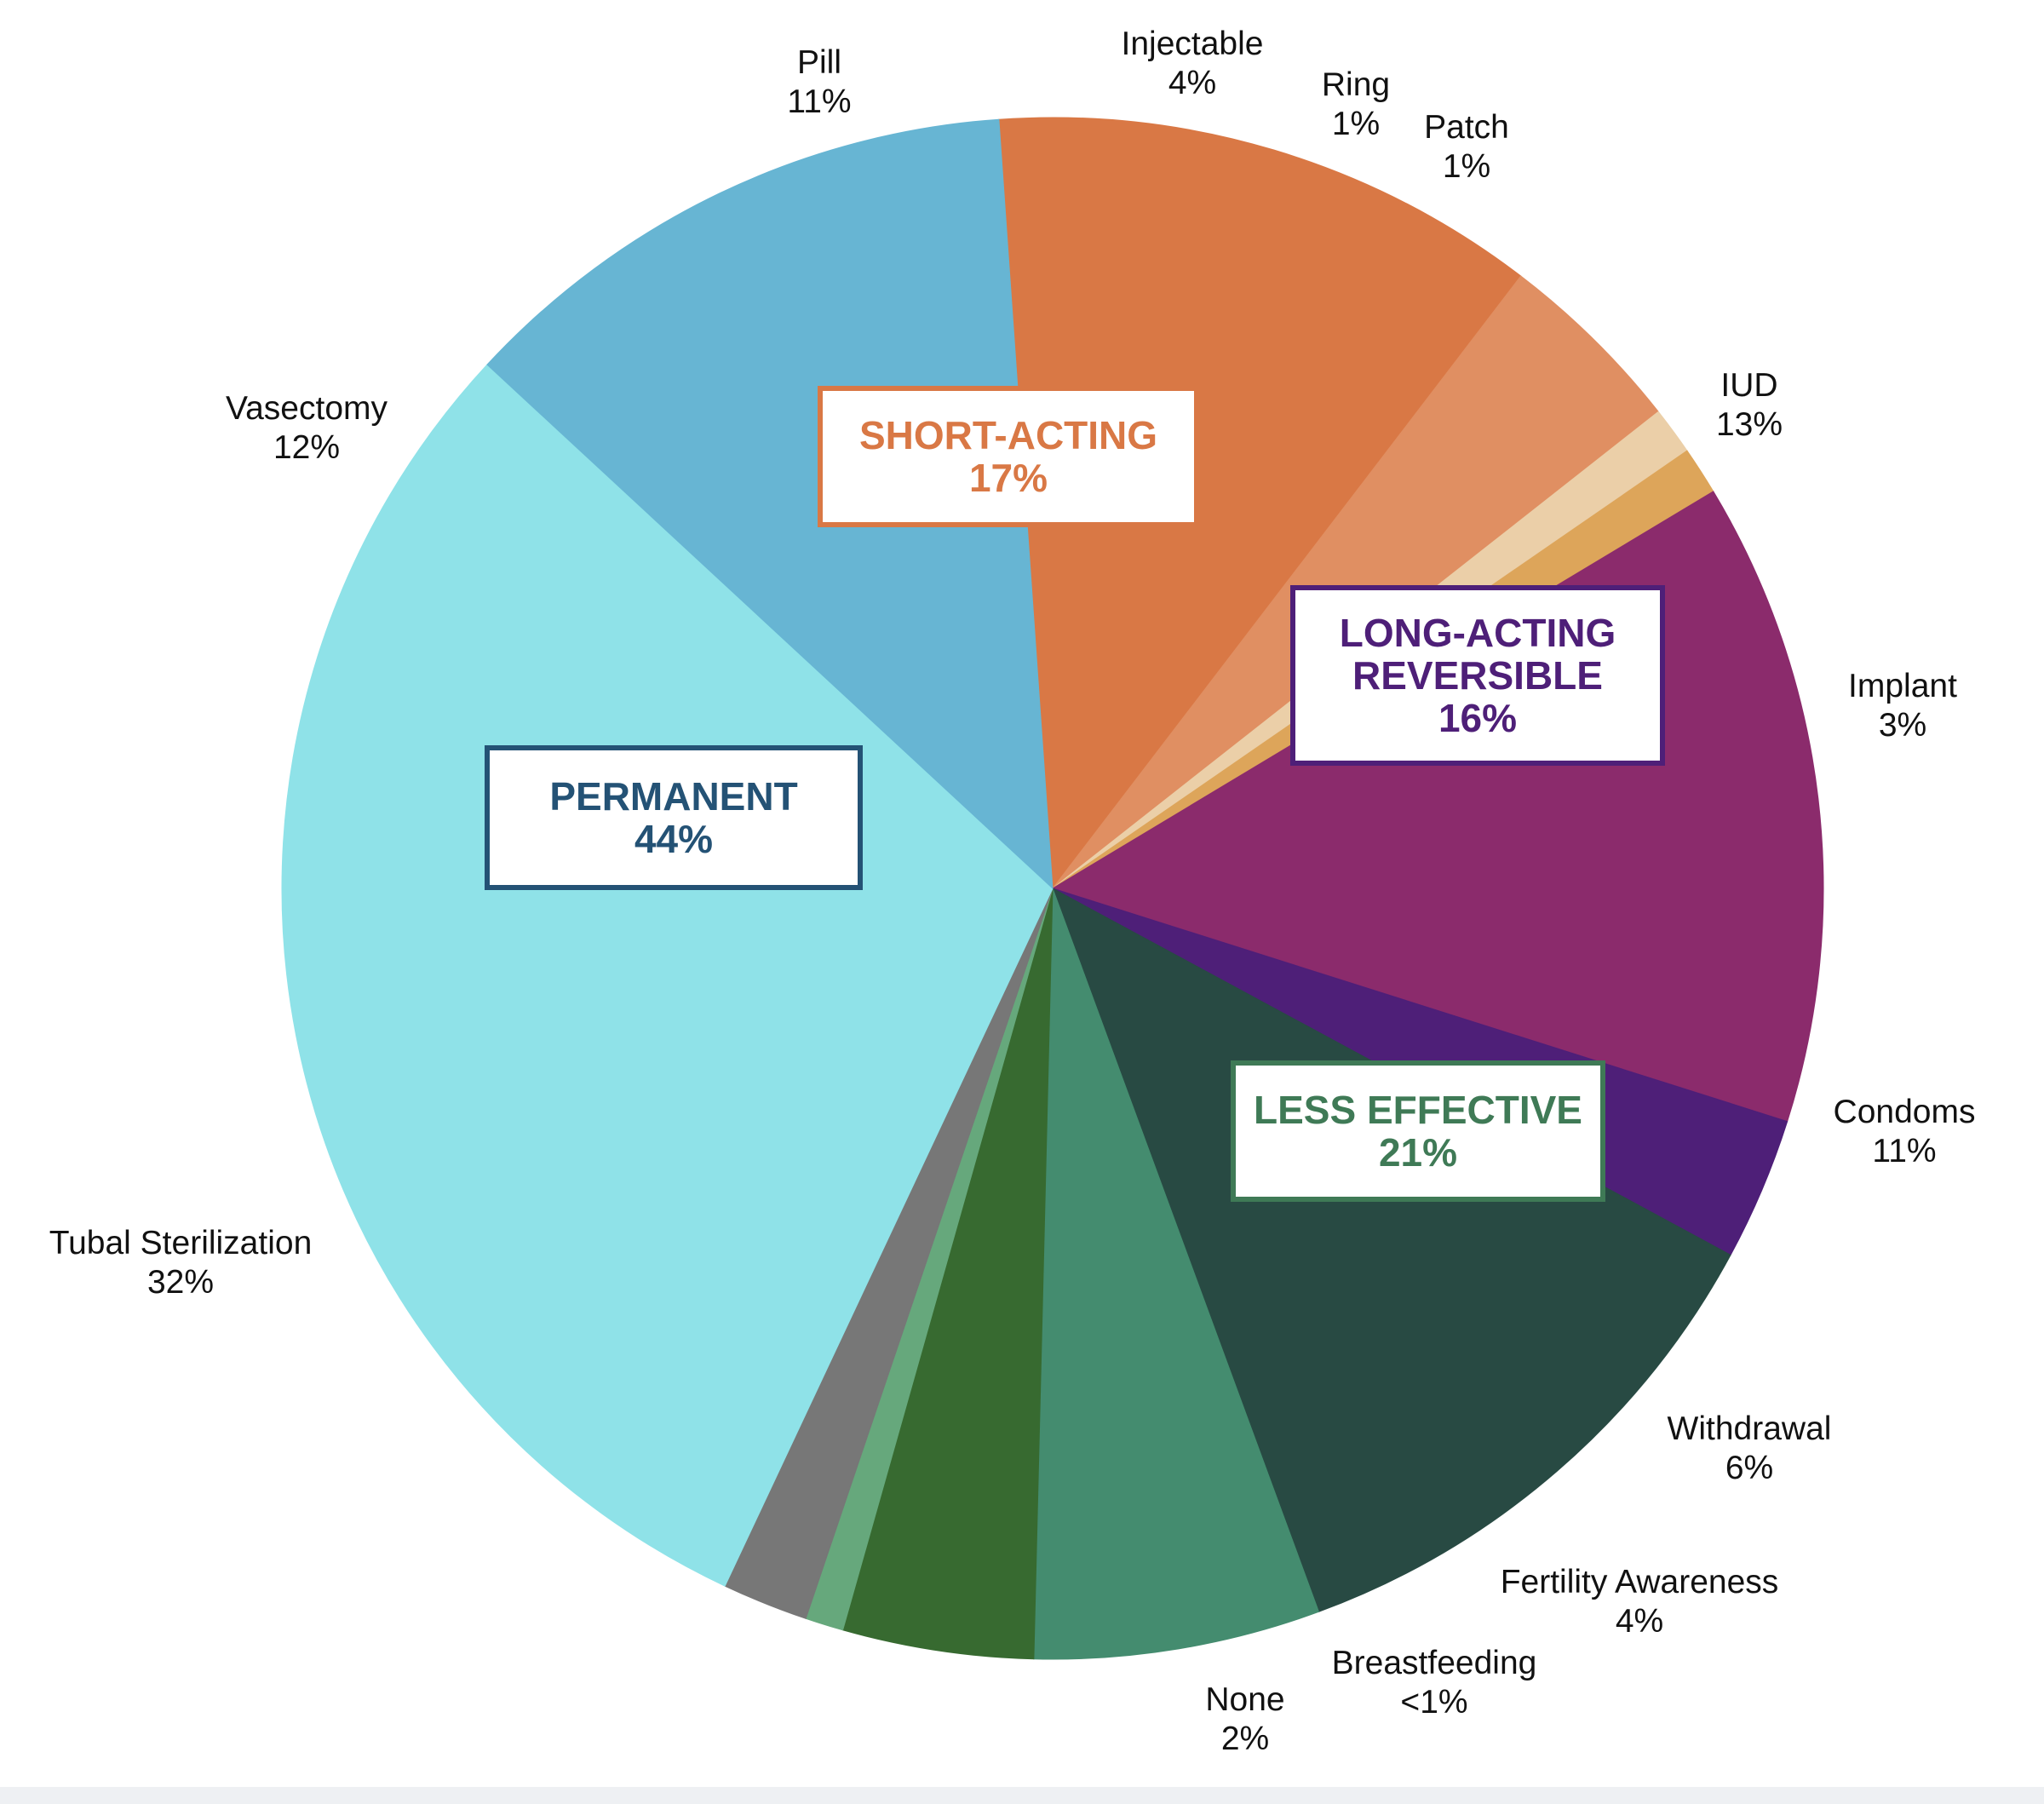 Image resolution: width=2044 pixels, height=1804 pixels. What do you see at coordinates (1434, 1683) in the screenshot?
I see `slice-label-breastfeeding: Breastfeeding <1%` at bounding box center [1434, 1683].